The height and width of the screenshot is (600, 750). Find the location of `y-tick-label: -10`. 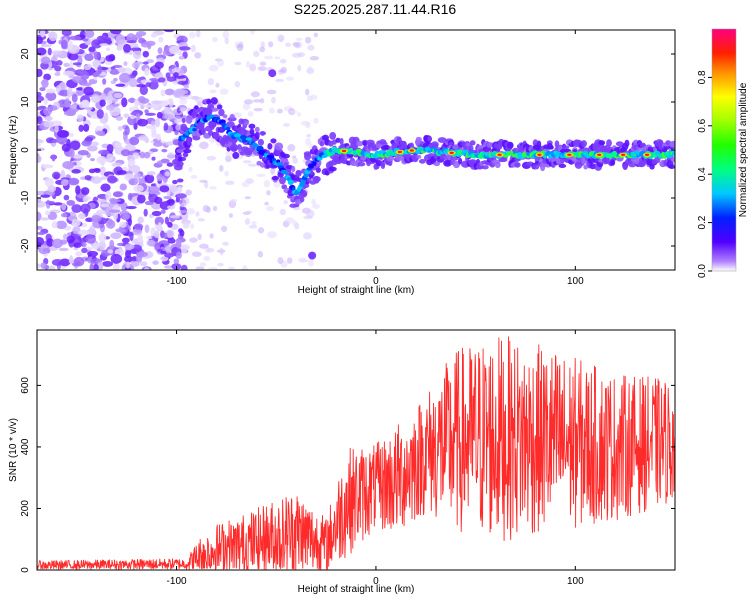

y-tick-label: -10 is located at coordinates (25, 197).